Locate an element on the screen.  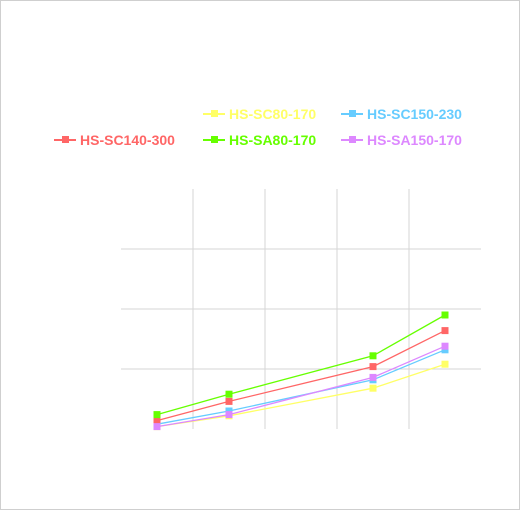
legend-item-hs-sc150-230: HS-SC150-230 is located at coordinates (401, 114).